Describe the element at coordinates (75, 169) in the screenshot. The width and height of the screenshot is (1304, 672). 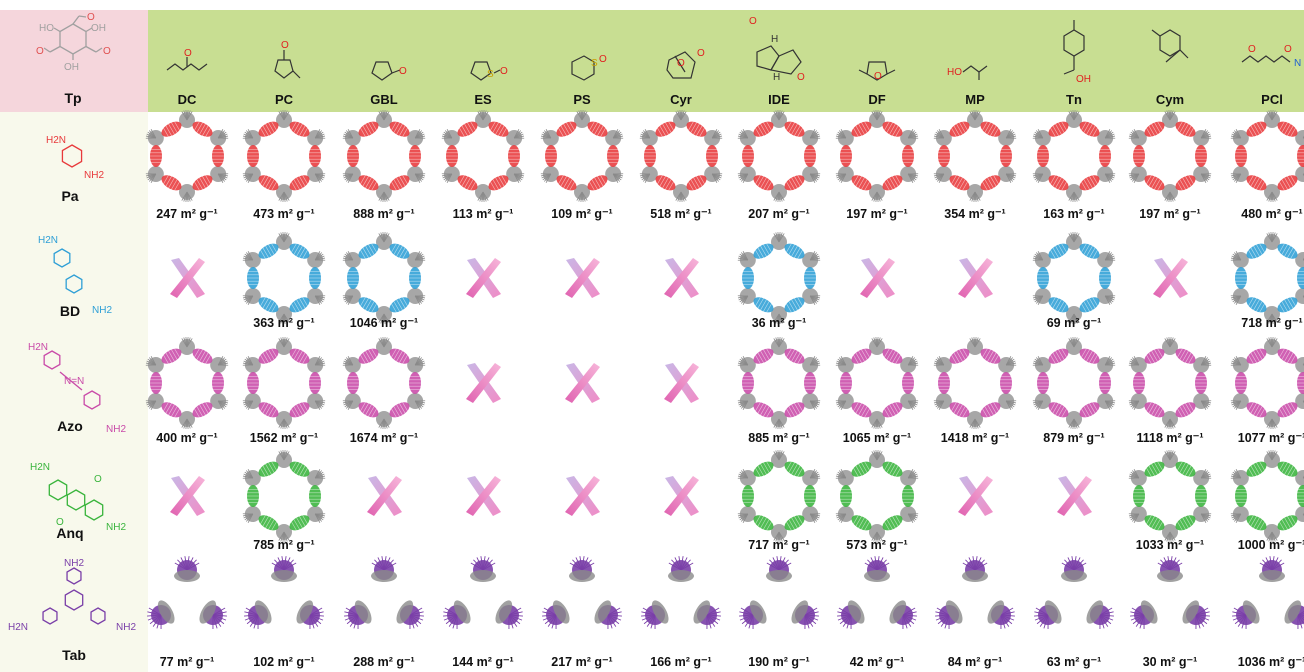
I see `linker-row-label-pa: H2N NH2 Pa` at that location.